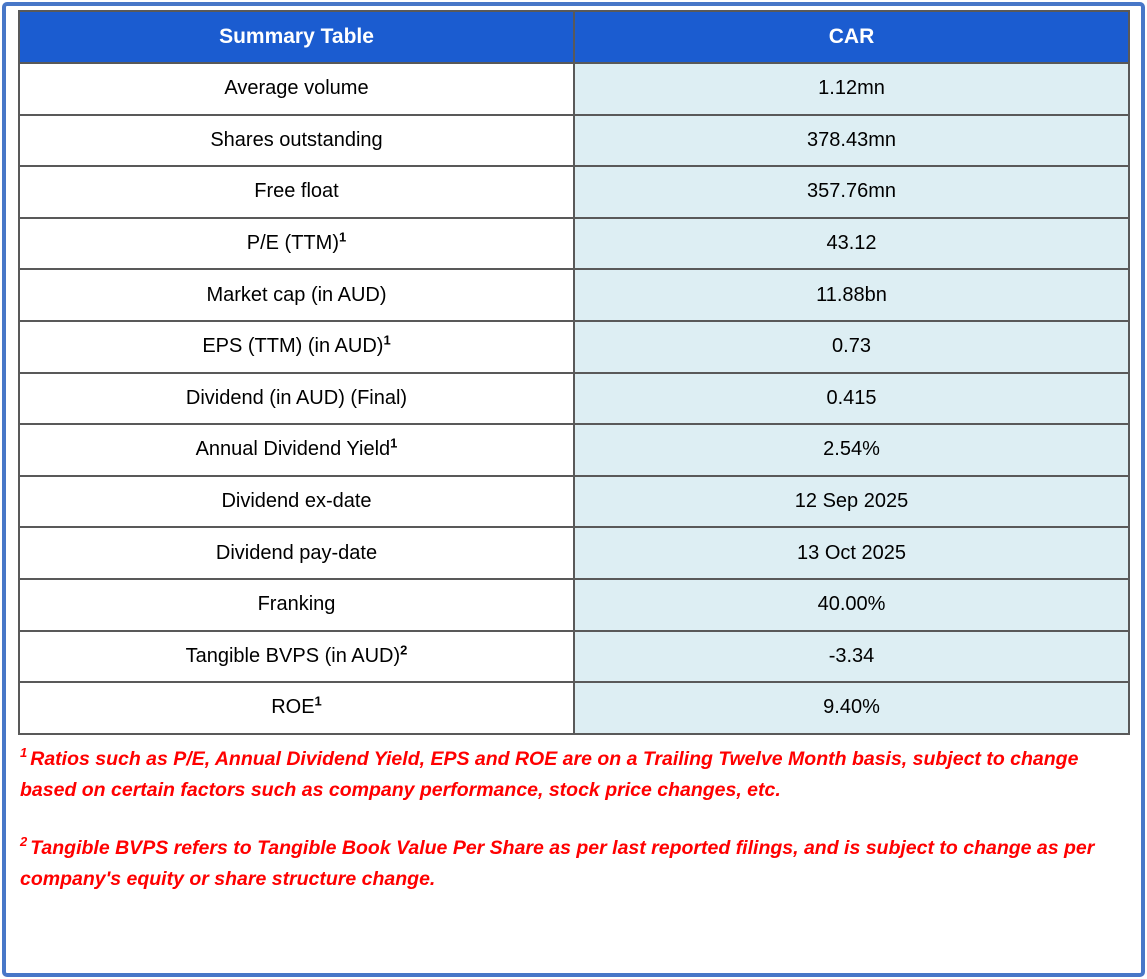 This screenshot has width=1147, height=979. Describe the element at coordinates (293, 346) in the screenshot. I see `metric-label: EPS (TTM) (in AUD)` at that location.